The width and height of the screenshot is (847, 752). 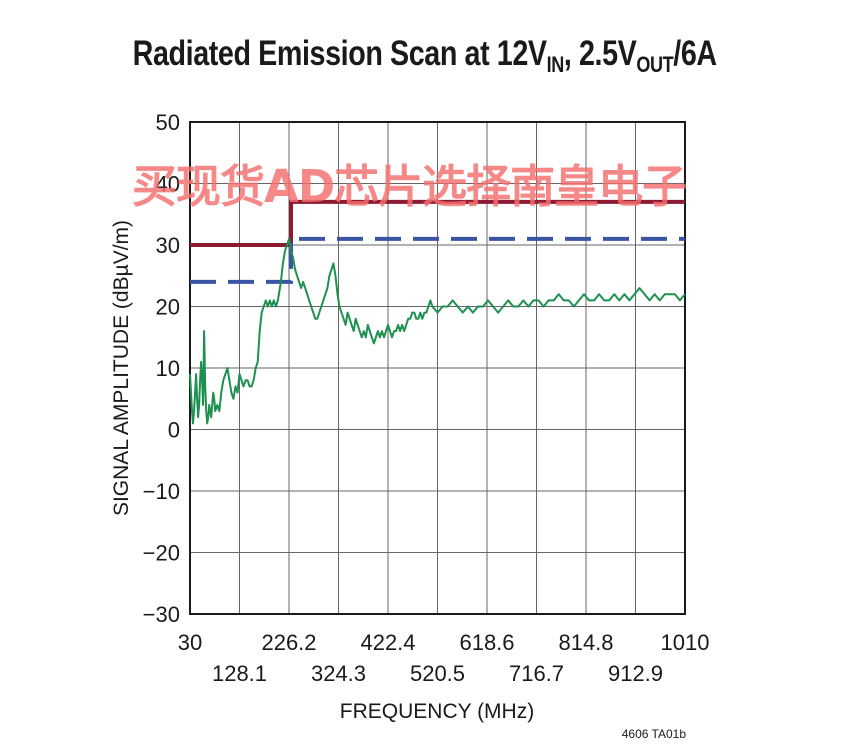 I want to click on title-part-1: Radiated Emission Scan at 12V, so click(x=339, y=53).